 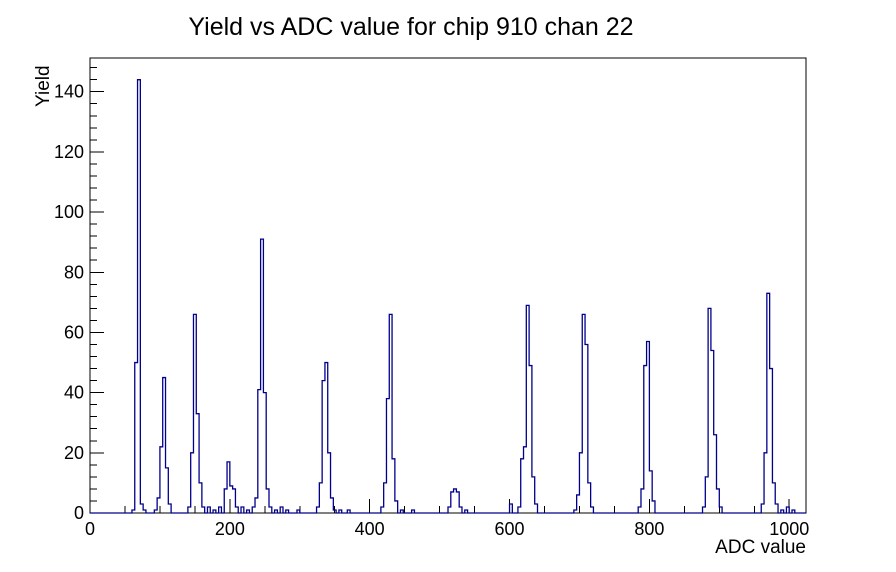 What do you see at coordinates (510, 529) in the screenshot?
I see `x-tick-label: 600` at bounding box center [510, 529].